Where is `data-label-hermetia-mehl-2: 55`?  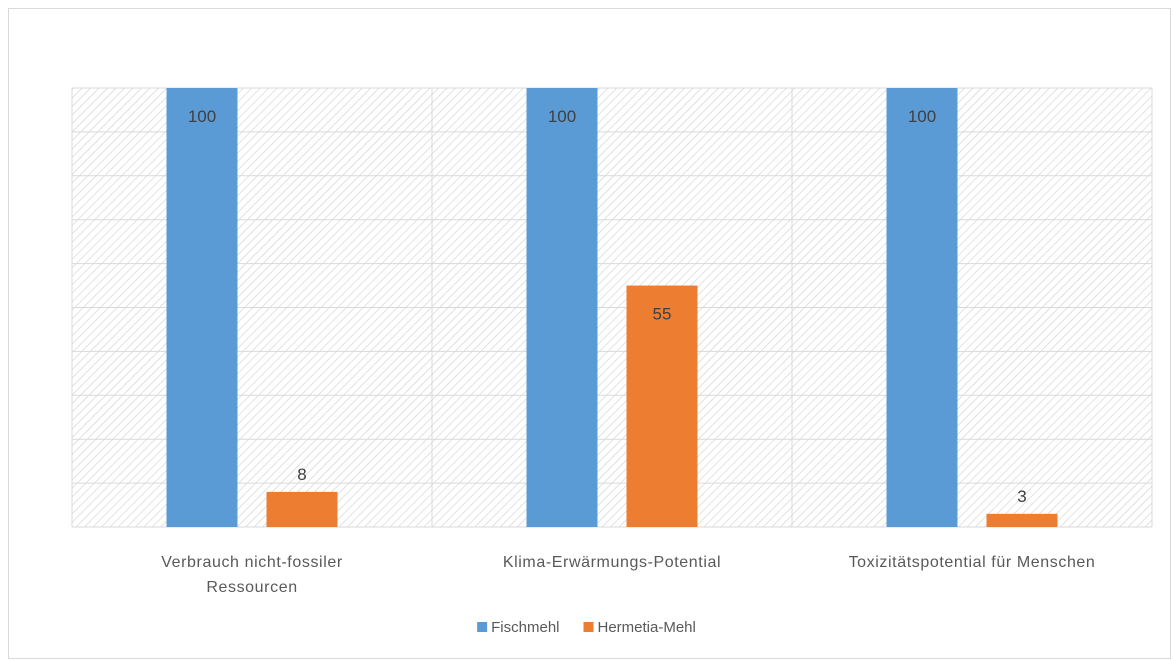
data-label-hermetia-mehl-2: 55 is located at coordinates (662, 314).